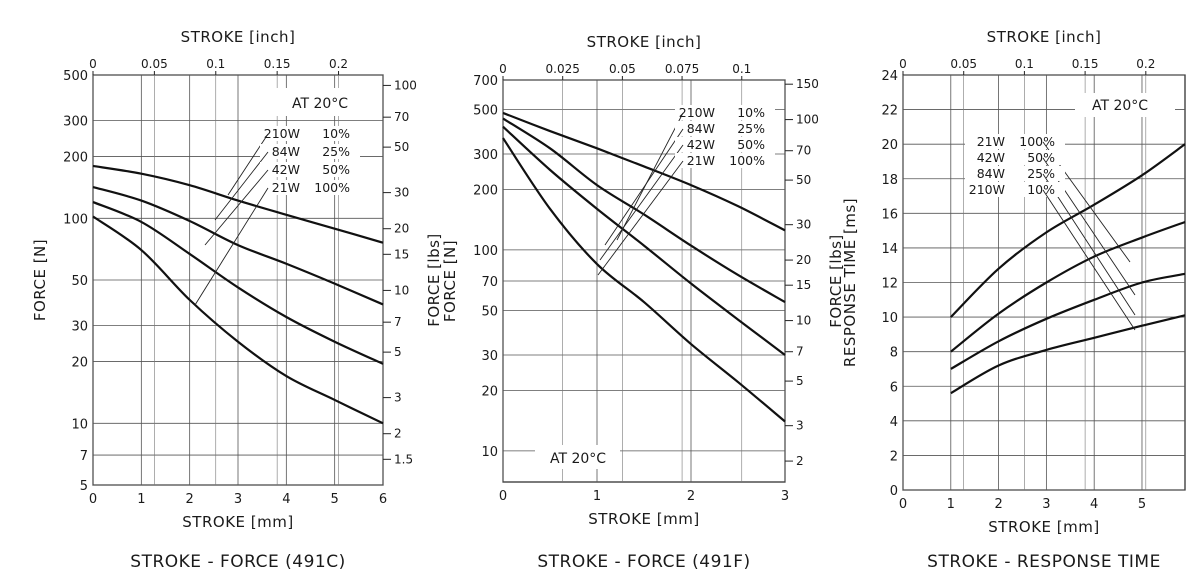 Image resolution: width=1200 pixels, height=585 pixels. What do you see at coordinates (807, 84) in the screenshot?
I see `y2-tick-label: 150` at bounding box center [807, 84].